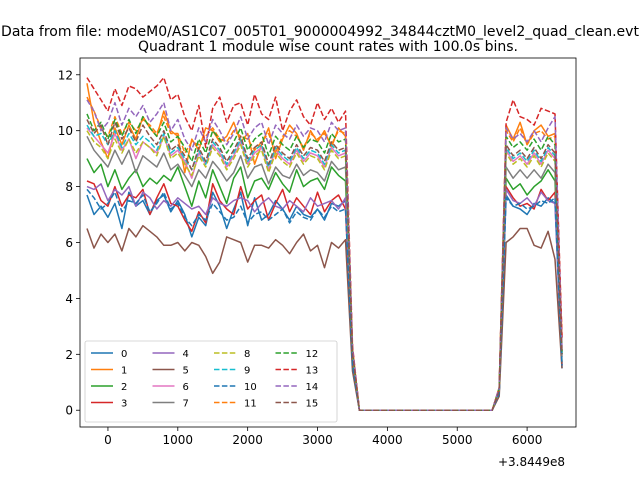  What do you see at coordinates (124, 387) in the screenshot?
I see `legend-label: 2` at bounding box center [124, 387].